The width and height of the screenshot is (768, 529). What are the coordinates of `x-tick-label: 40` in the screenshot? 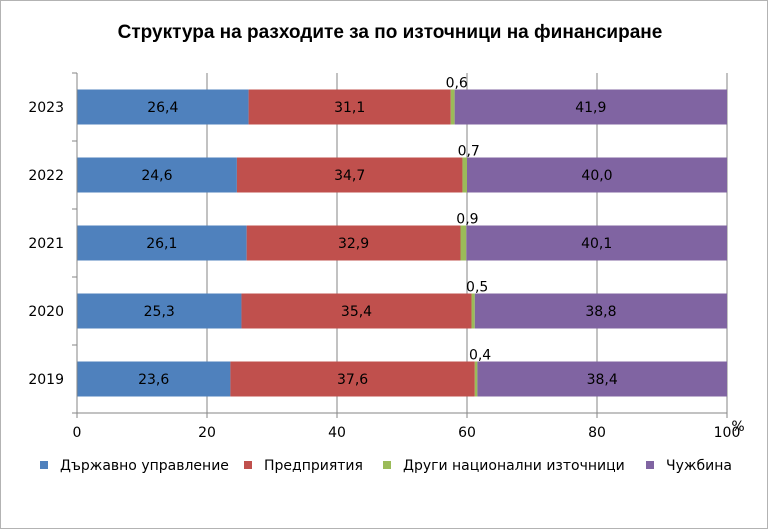 It's located at (337, 433).